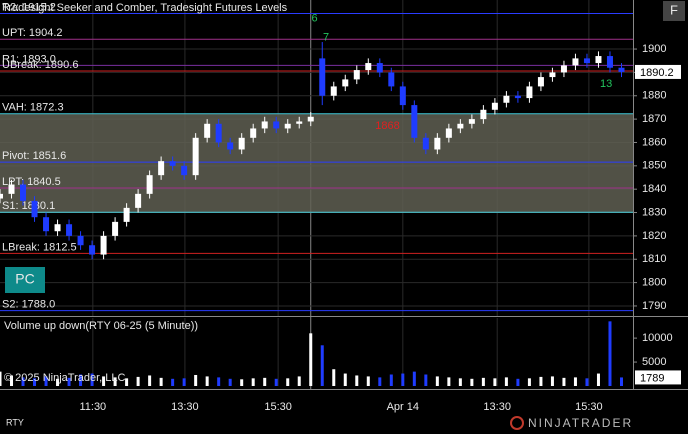  Describe the element at coordinates (33, 108) in the screenshot. I see `level-label: VAH: 1872.3` at that location.